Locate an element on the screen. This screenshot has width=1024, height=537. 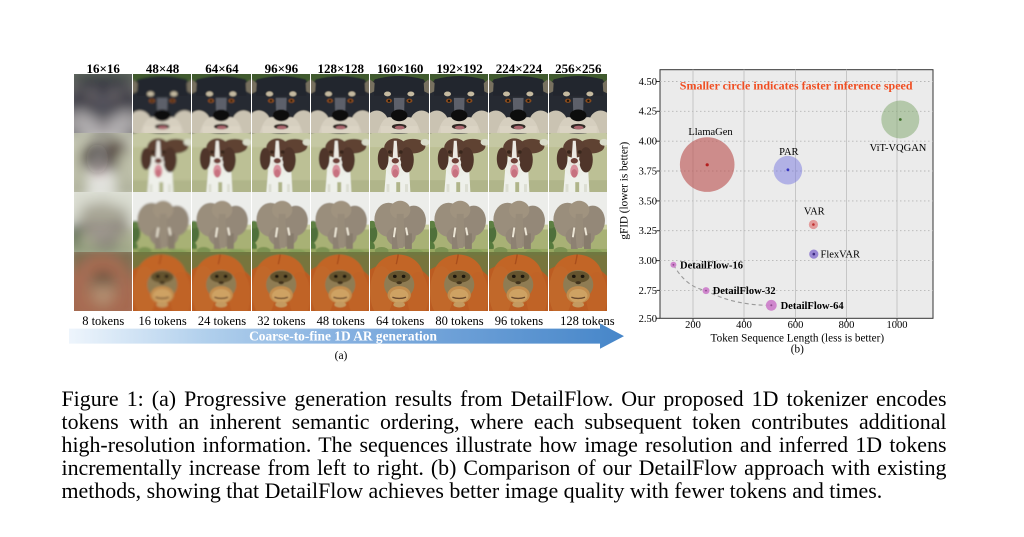
svg-text: 4.25 is located at coordinates (648, 112).